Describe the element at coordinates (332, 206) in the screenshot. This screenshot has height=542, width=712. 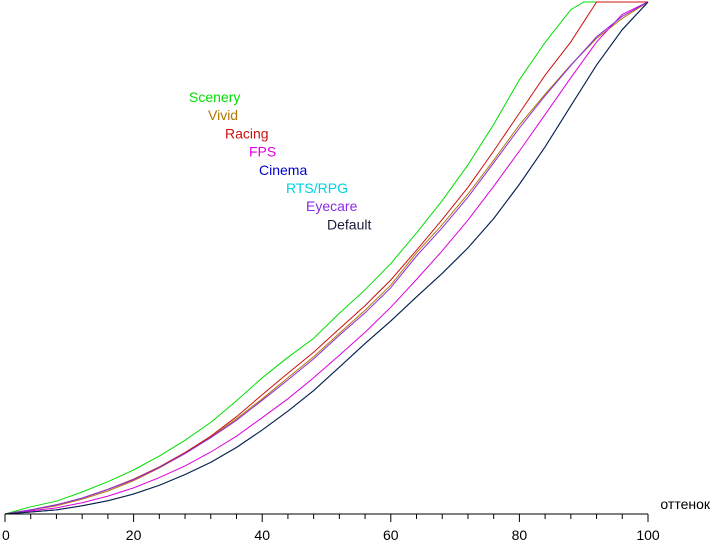
I see `legend-item-eyecare: Eyecare` at that location.